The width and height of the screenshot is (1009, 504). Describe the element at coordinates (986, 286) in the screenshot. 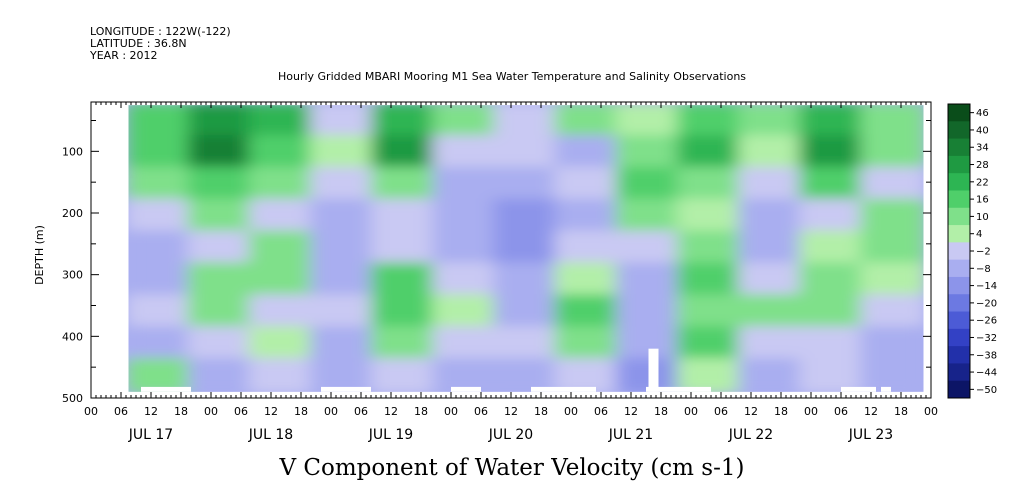

I see `colorbar-label: −14` at that location.